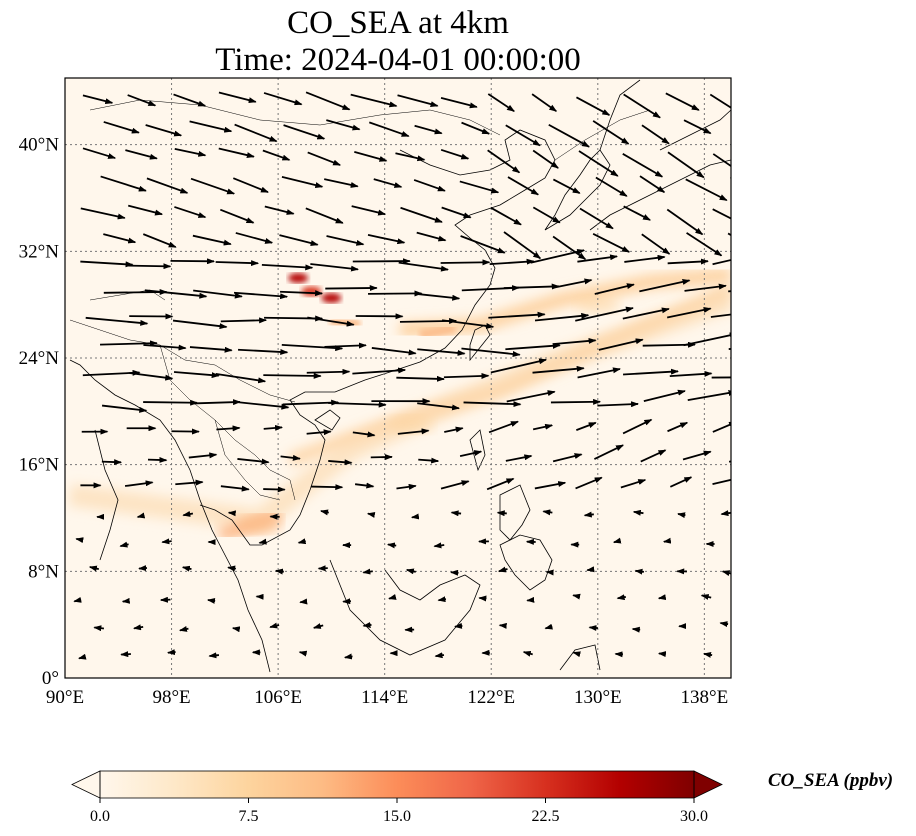 The height and width of the screenshot is (836, 916). What do you see at coordinates (397, 797) in the screenshot?
I see `colorbar: 0.0 7.5 15.0 22.5 30.0` at bounding box center [397, 797].